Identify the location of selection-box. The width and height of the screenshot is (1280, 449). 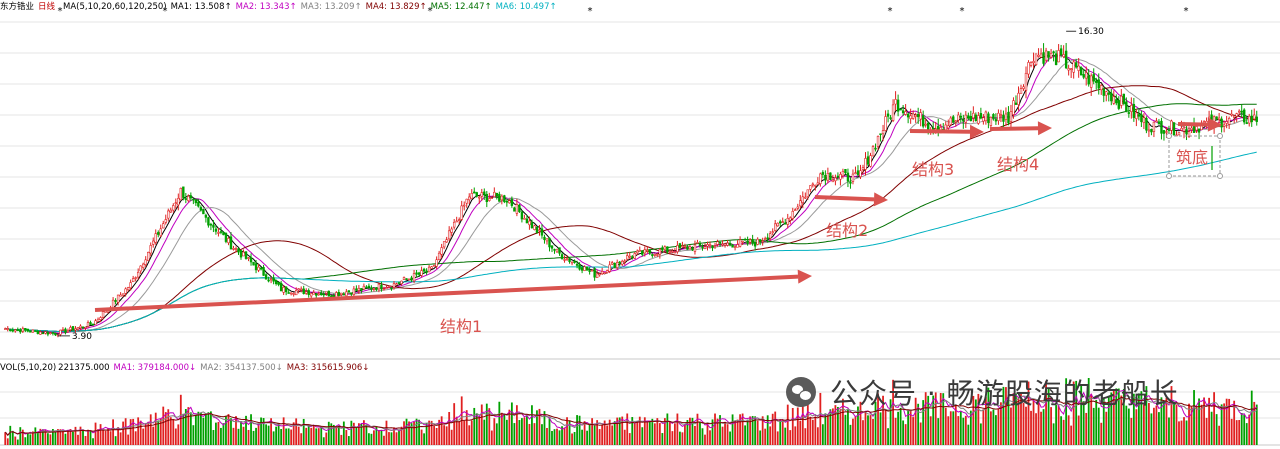
(1194, 156).